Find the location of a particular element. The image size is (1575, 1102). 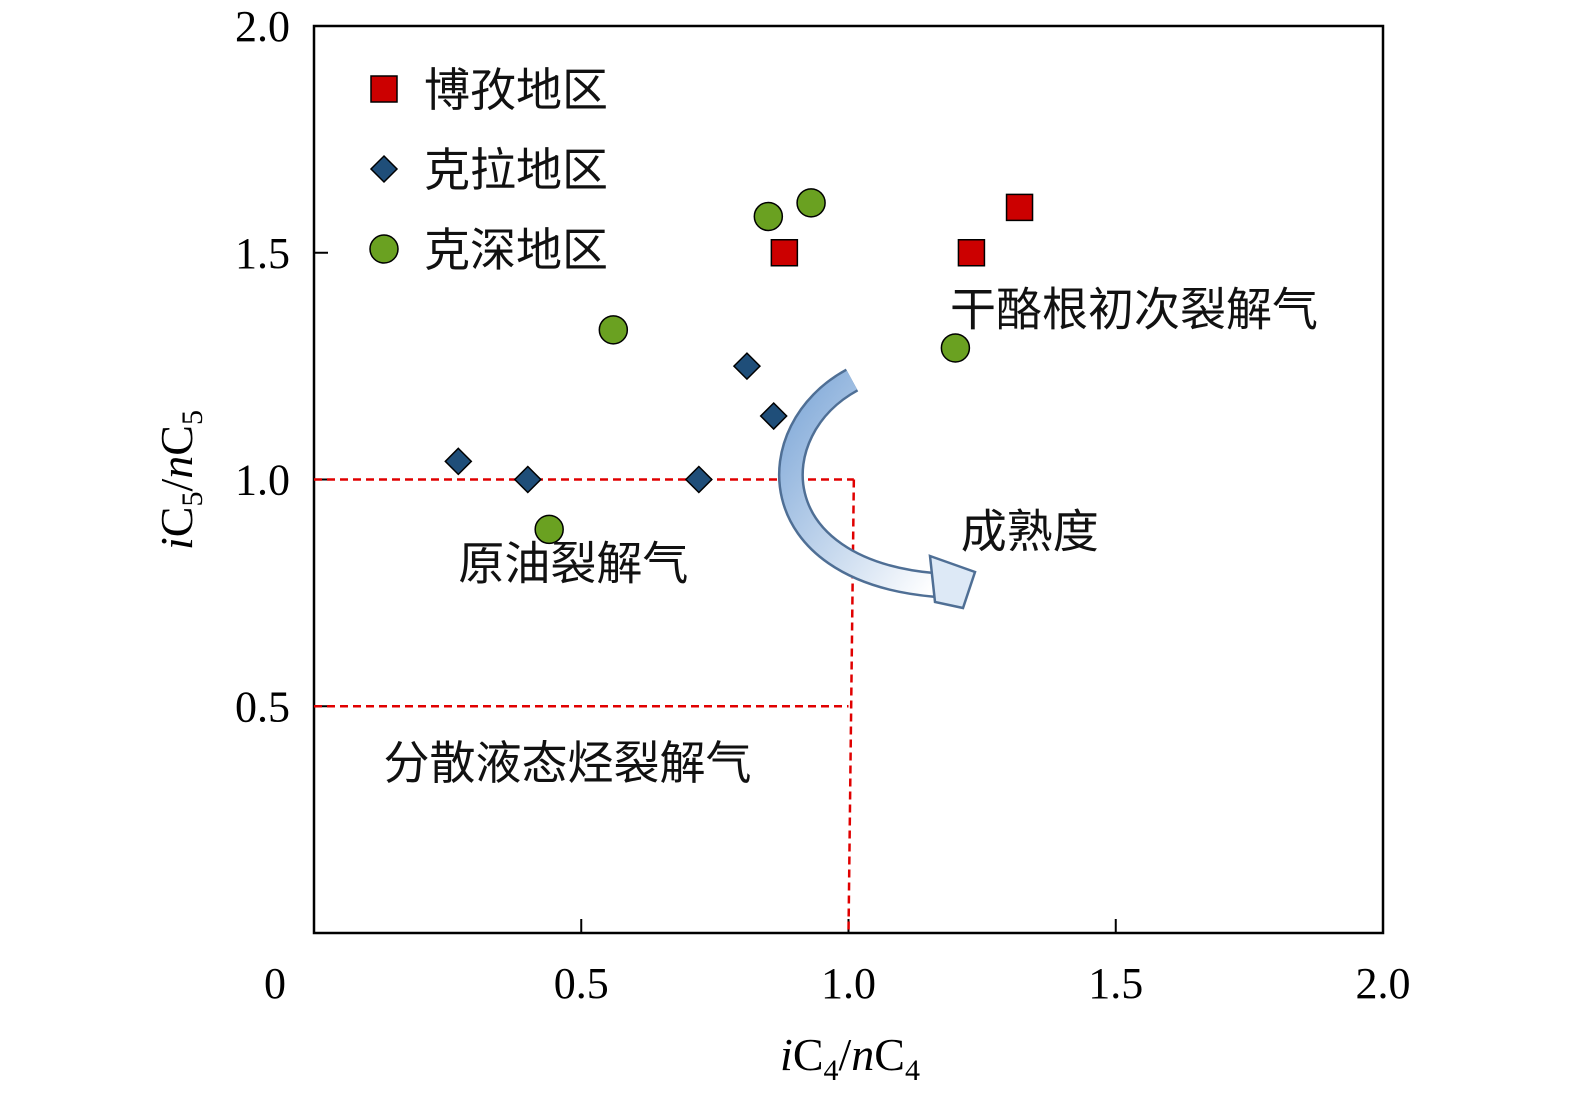

region-annotation: 分散液态烃裂解气 is located at coordinates (567, 763).